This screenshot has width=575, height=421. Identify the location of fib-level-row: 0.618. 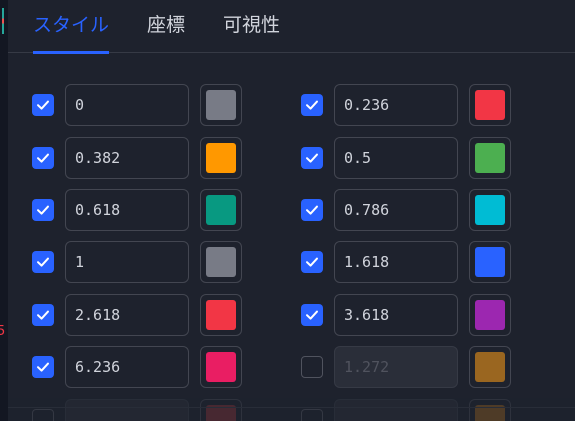
(139, 210).